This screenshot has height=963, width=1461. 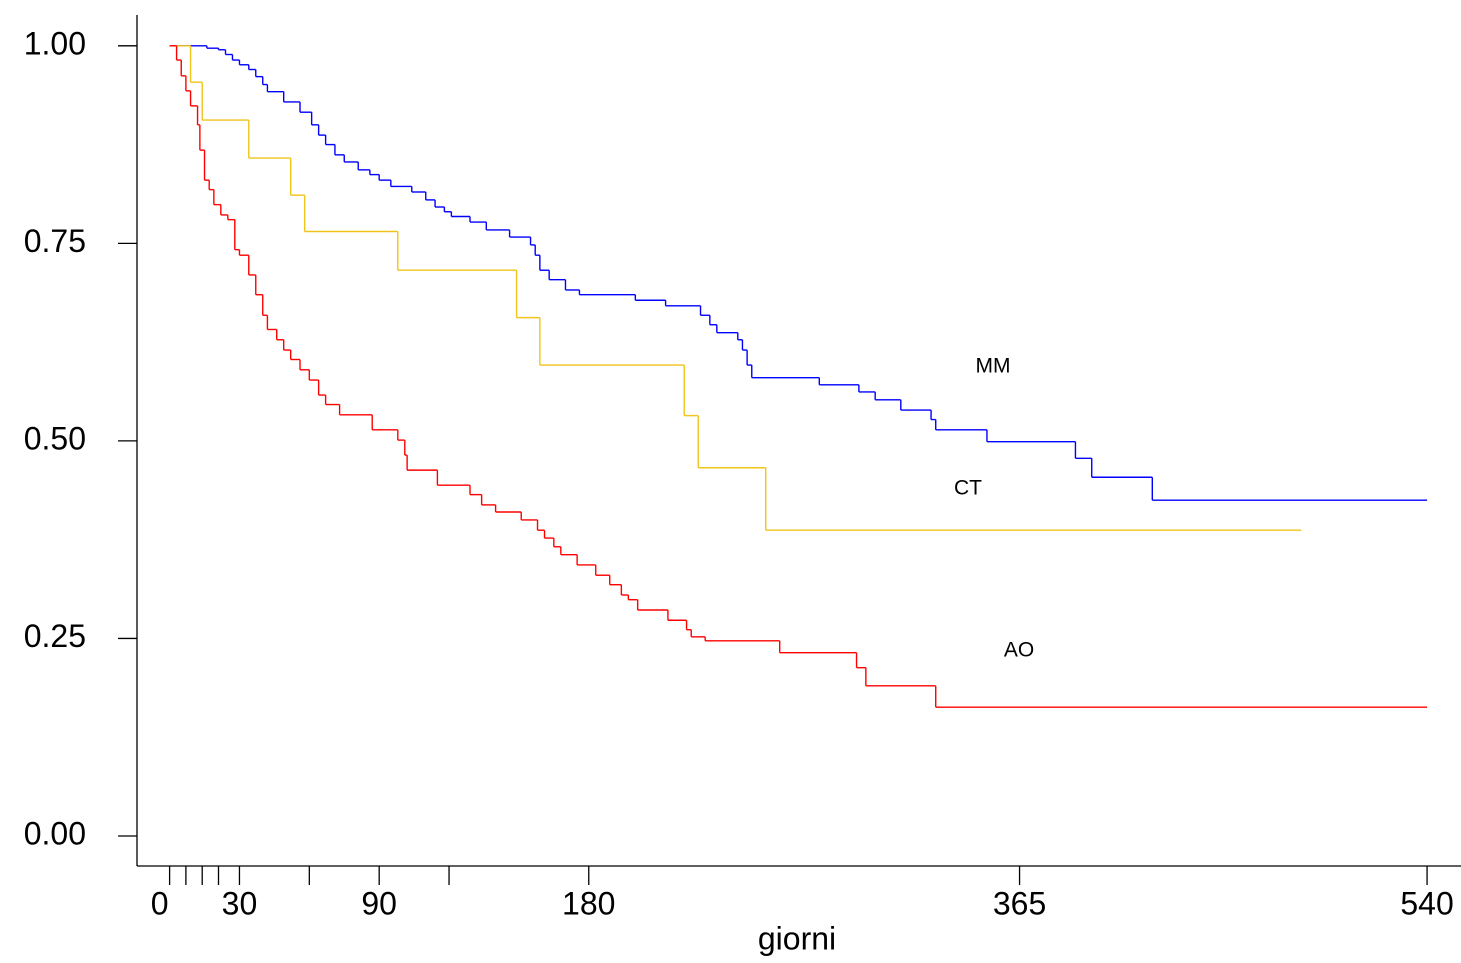 What do you see at coordinates (160, 903) in the screenshot?
I see `x-tick-label: 0` at bounding box center [160, 903].